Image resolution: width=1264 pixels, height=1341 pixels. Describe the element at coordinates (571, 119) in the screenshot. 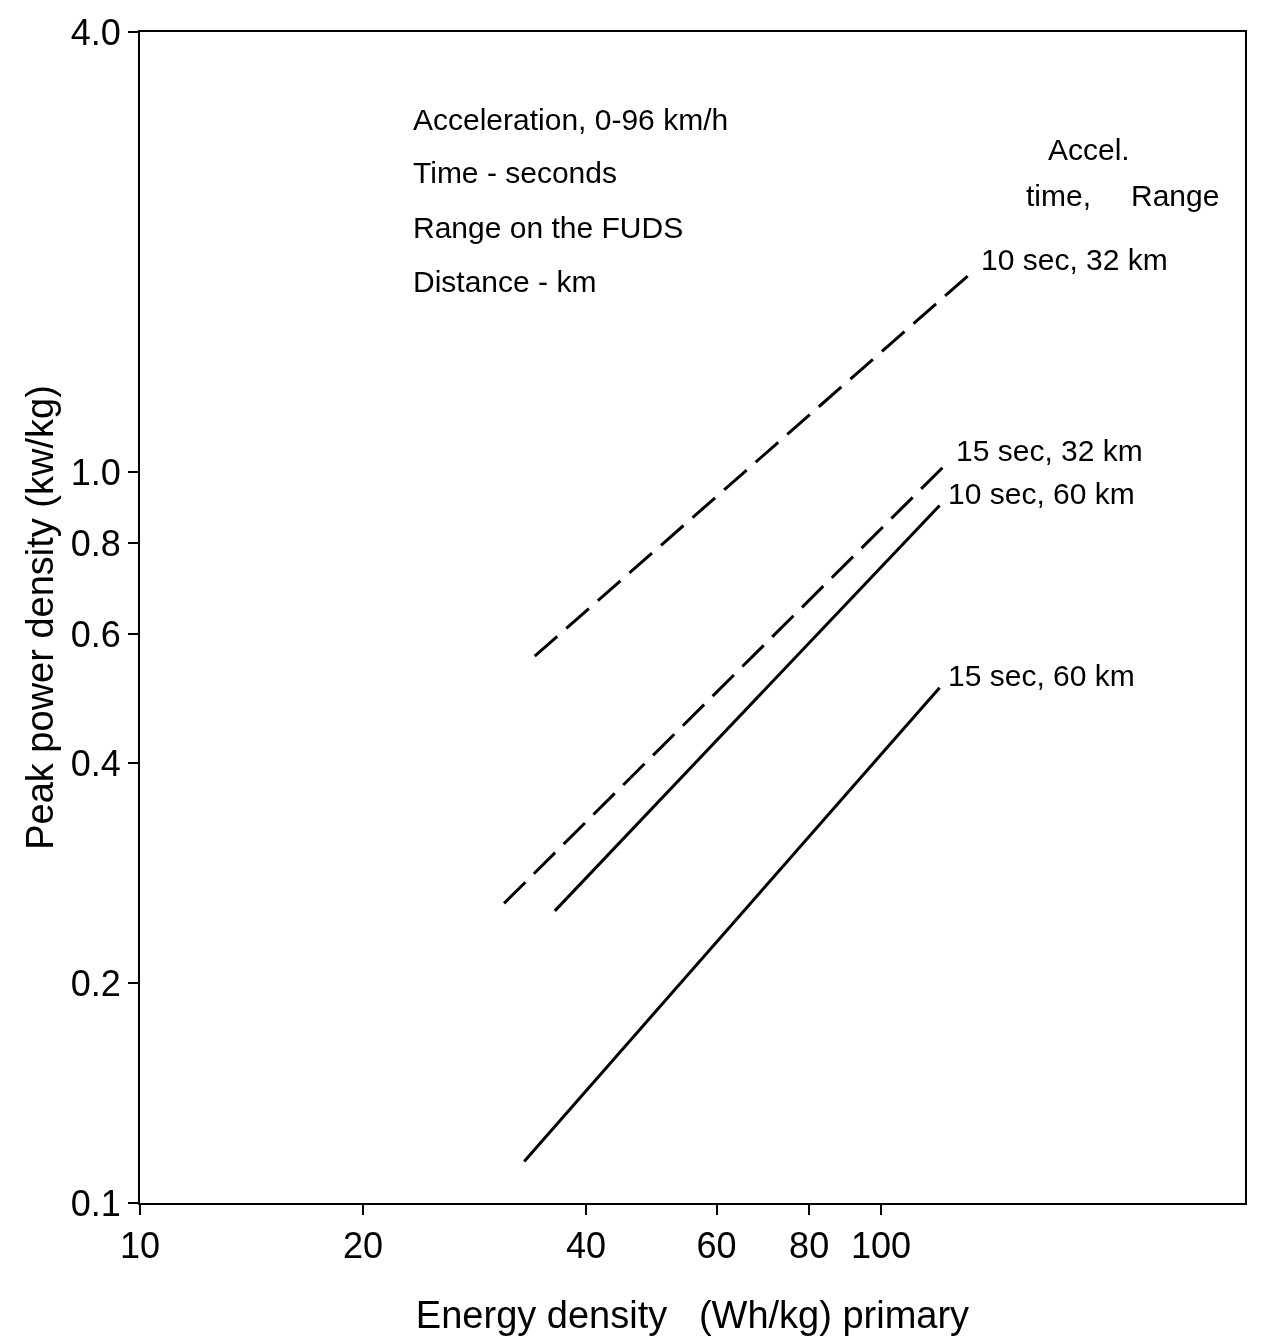

I see `annotation: Acceleration, 0-96 km/h` at that location.